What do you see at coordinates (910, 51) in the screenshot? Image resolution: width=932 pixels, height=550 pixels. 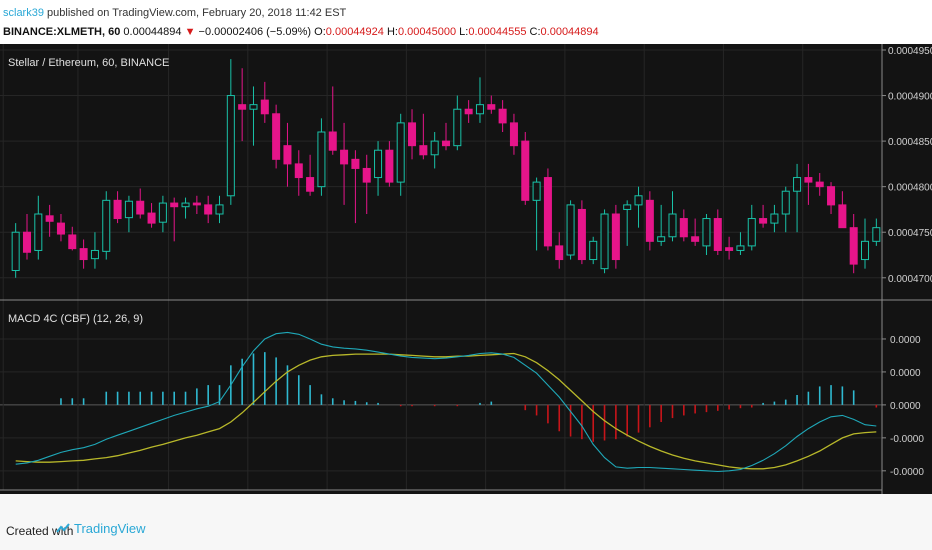 I see `price-tick-label: 0.00049500` at bounding box center [910, 51].